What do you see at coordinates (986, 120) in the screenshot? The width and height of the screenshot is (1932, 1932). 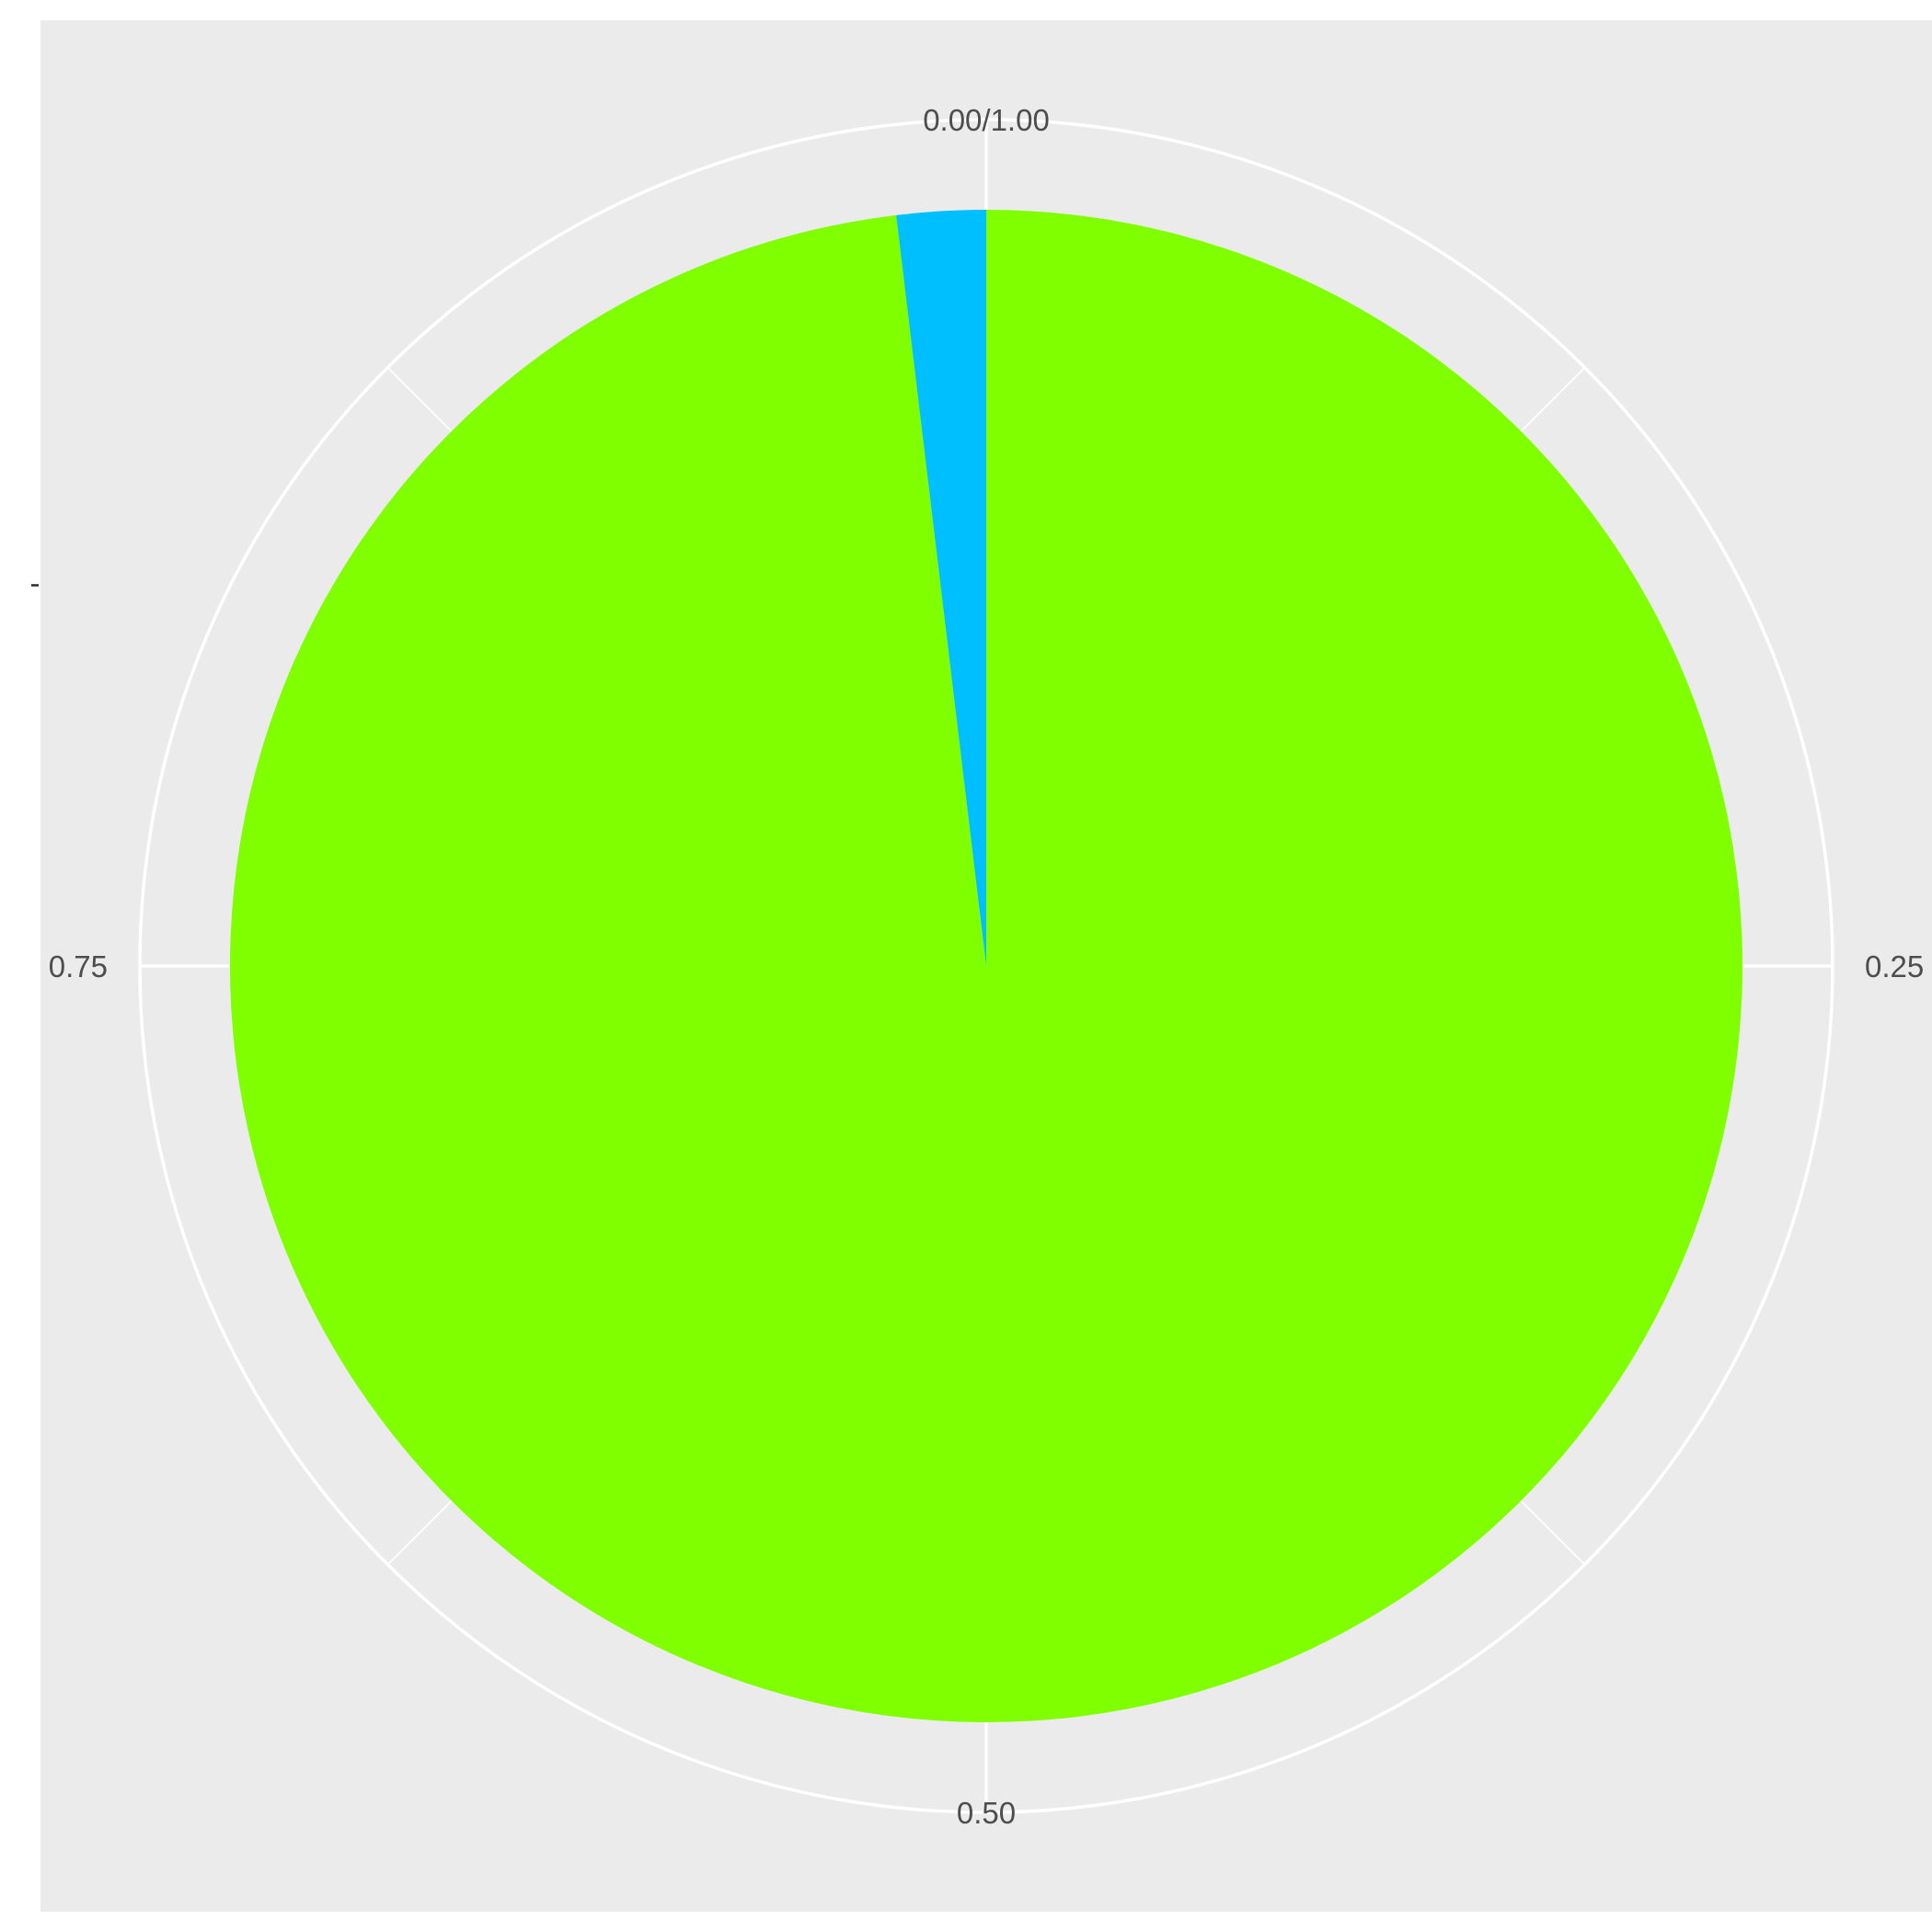 I see `angular-tick-label: 0.00/1.00` at bounding box center [986, 120].